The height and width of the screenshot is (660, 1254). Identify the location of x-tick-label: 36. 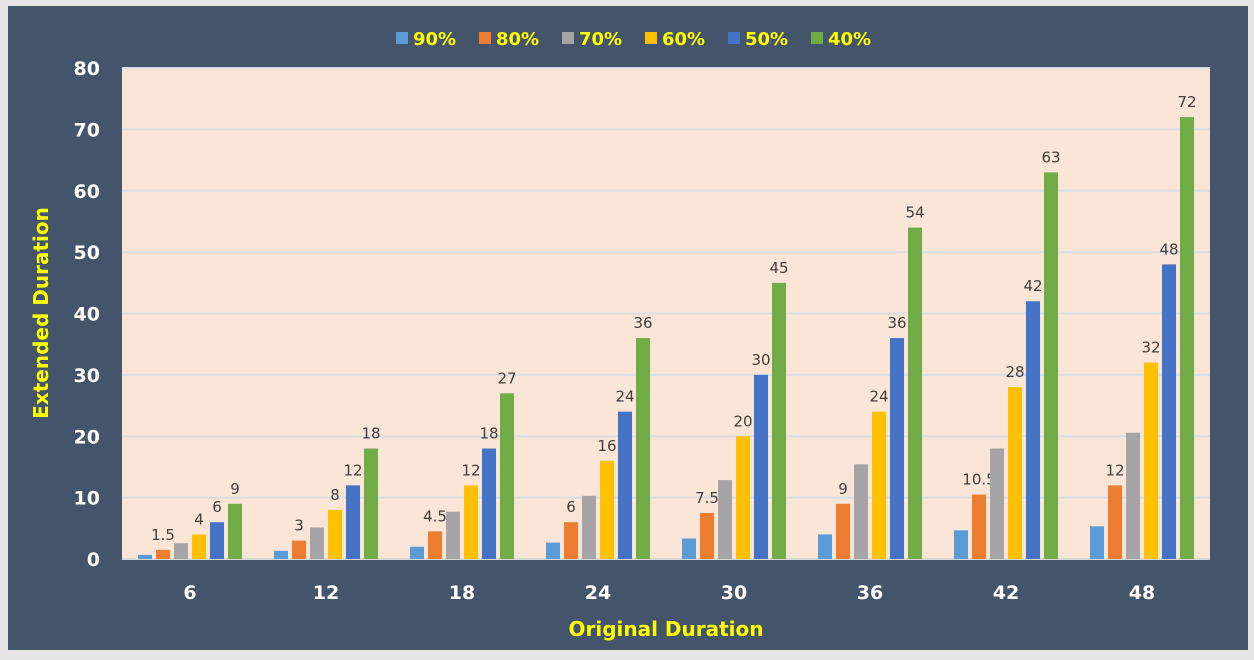
(870, 593).